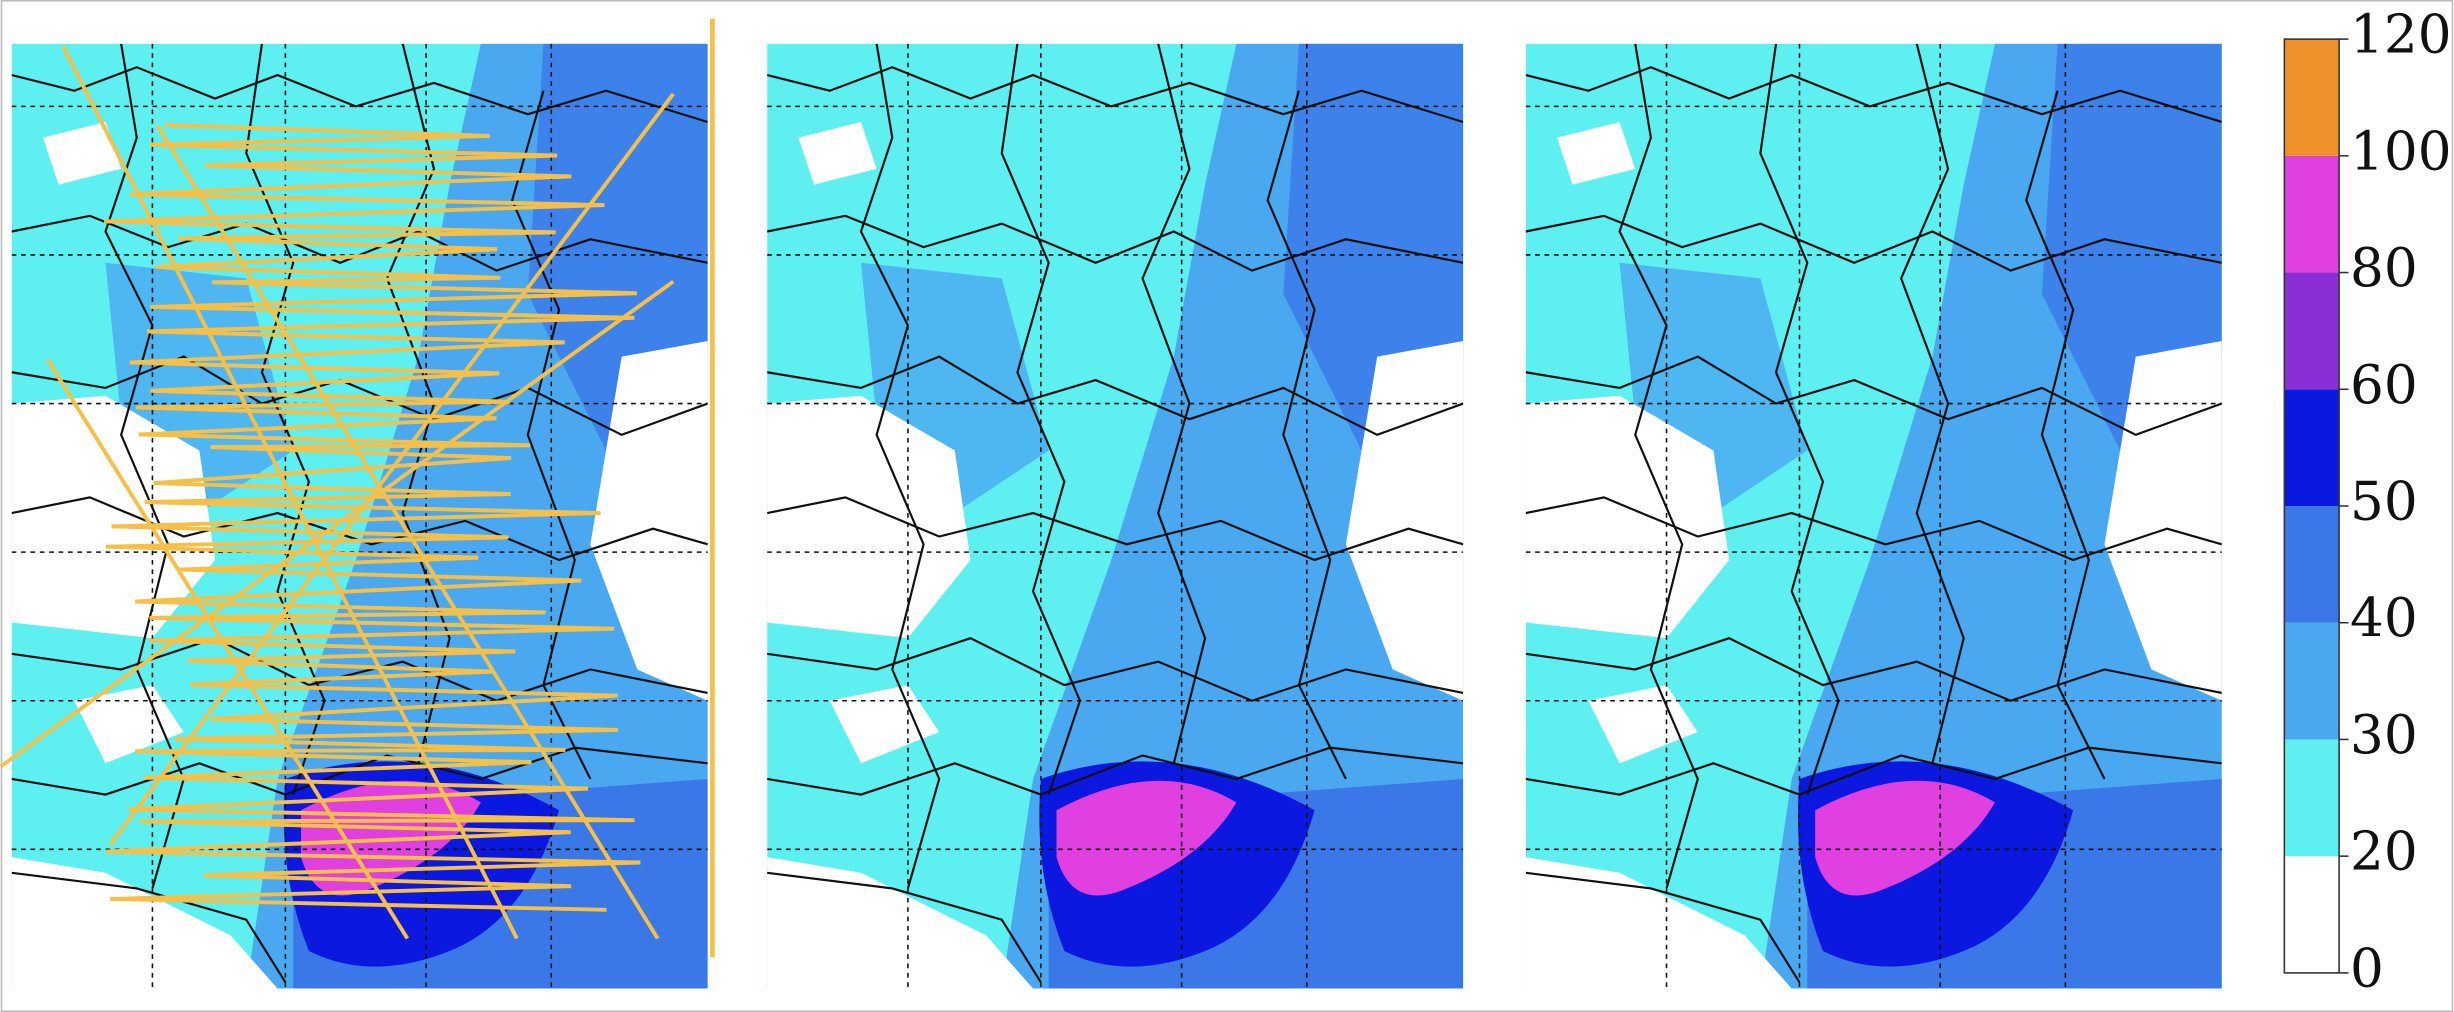  I want to click on colorbar-tick-label: 80, so click(2384, 268).